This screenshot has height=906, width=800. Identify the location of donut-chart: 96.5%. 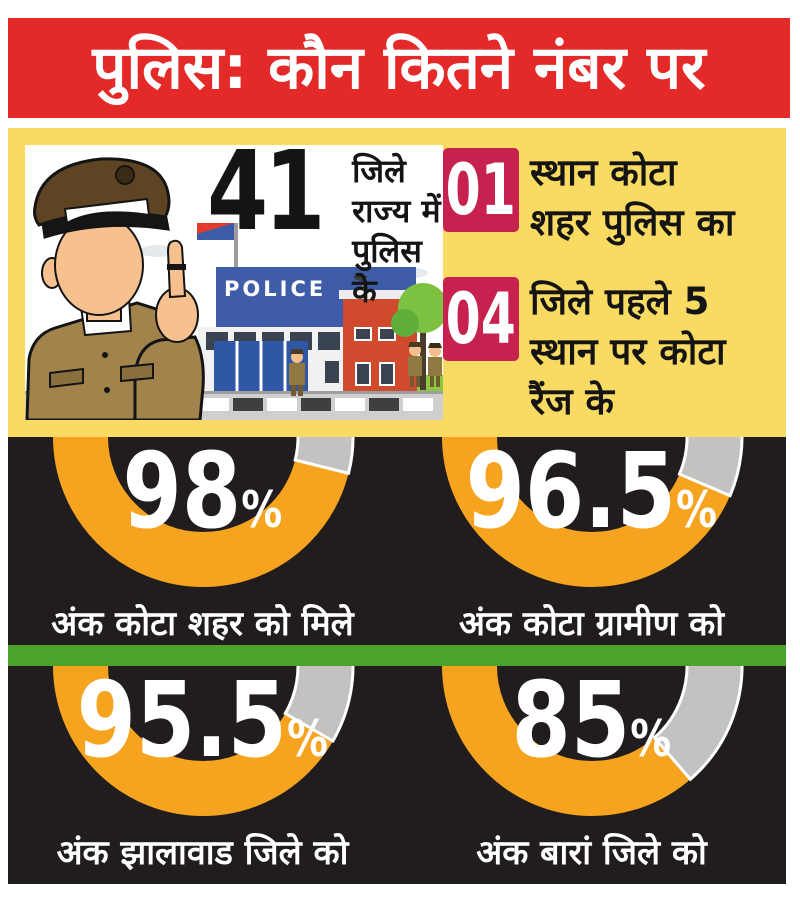
(591, 516).